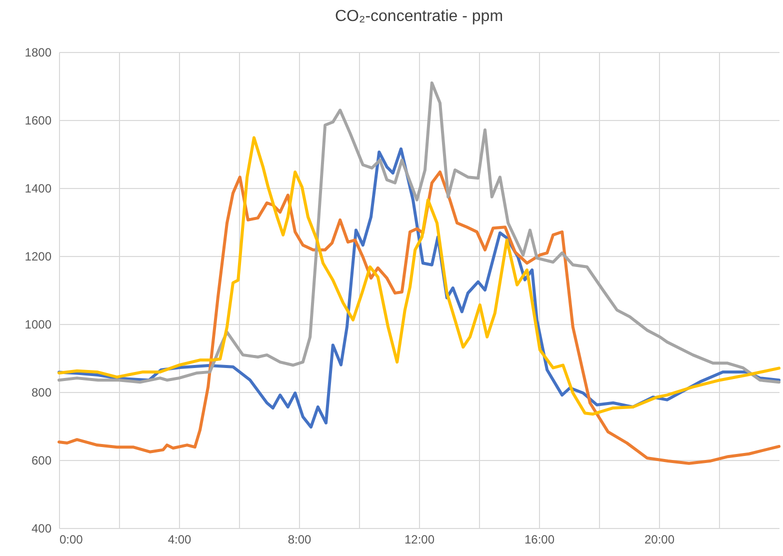 This screenshot has width=783, height=556. What do you see at coordinates (41, 461) in the screenshot?
I see `y-tick-label: 600` at bounding box center [41, 461].